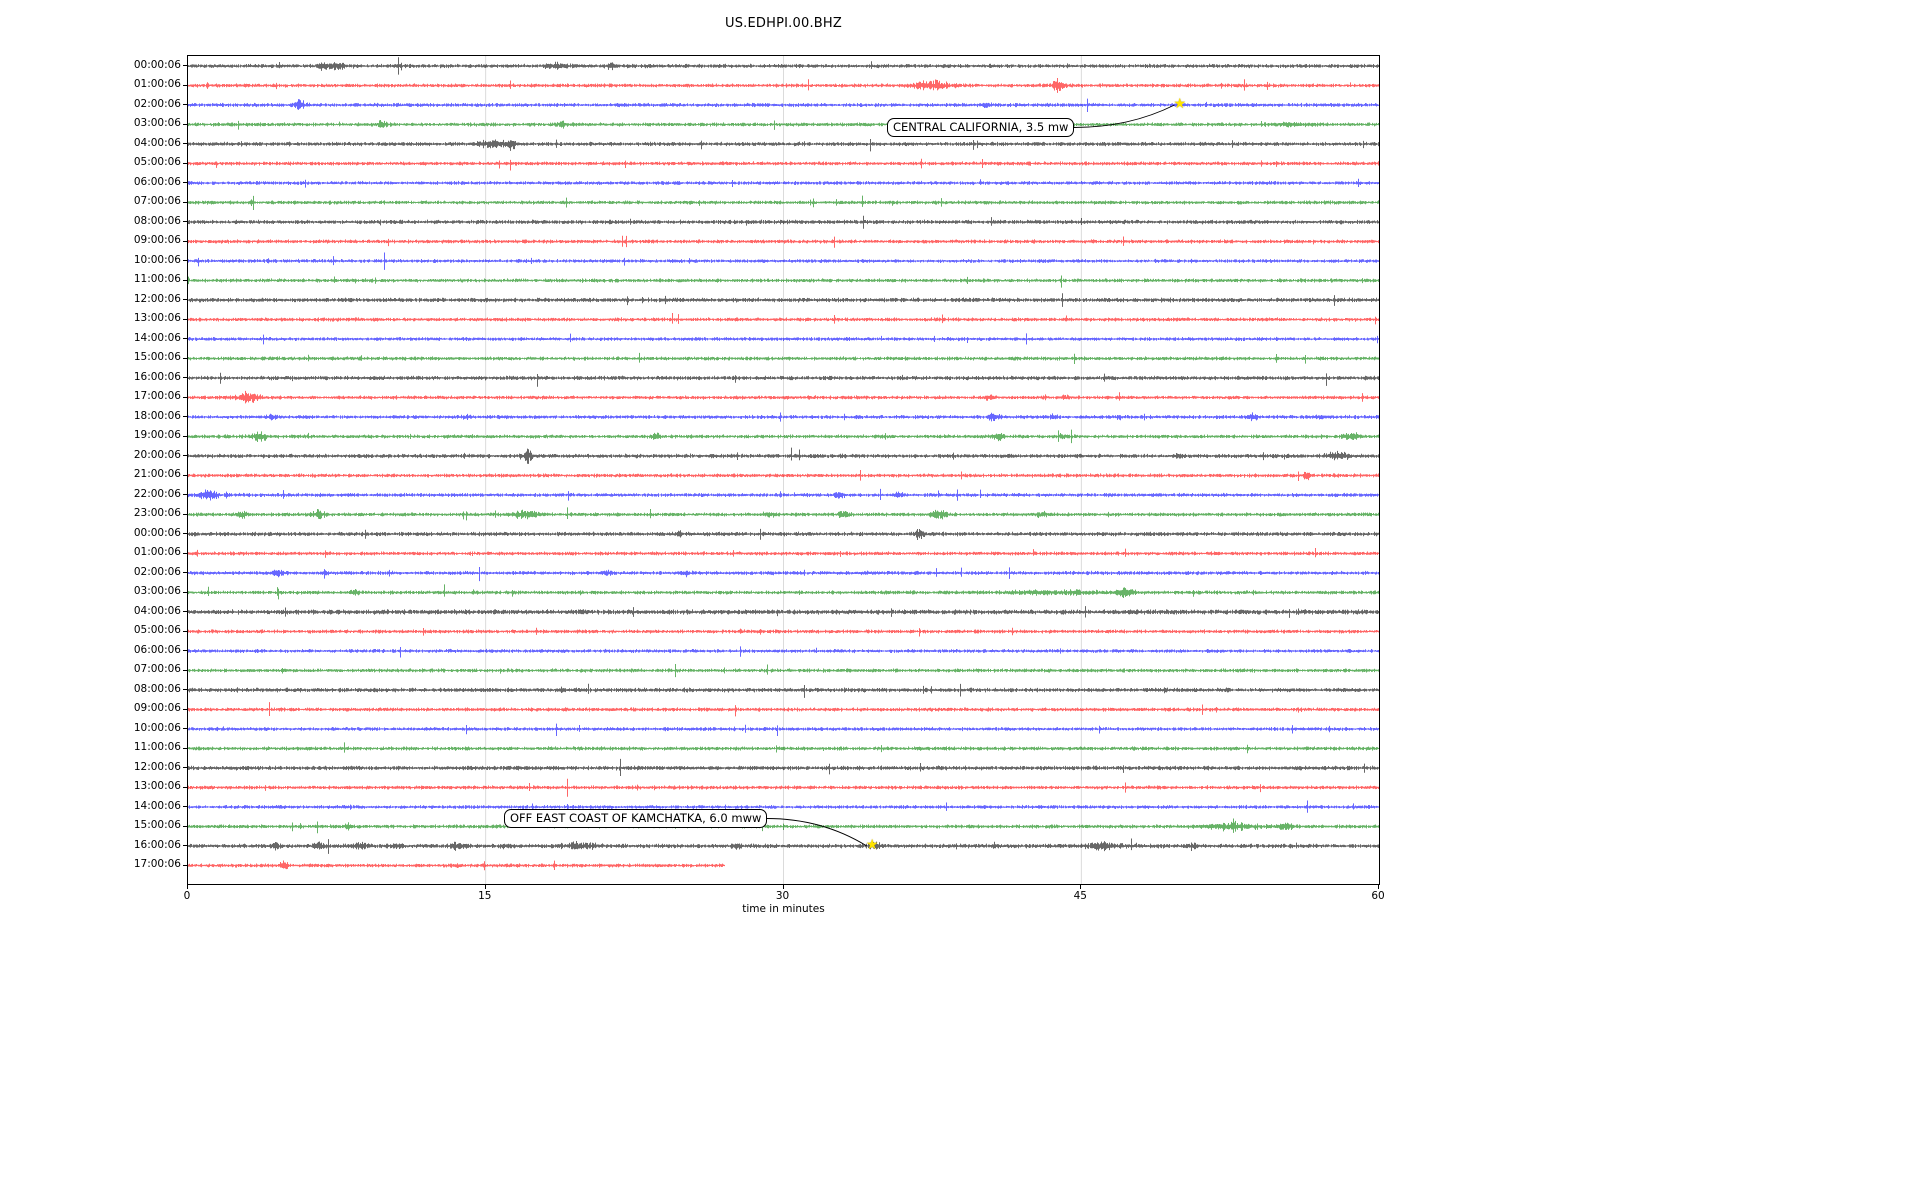 The width and height of the screenshot is (1920, 1200). Describe the element at coordinates (157, 727) in the screenshot. I see `y-axis-label: 10:00:06` at that location.